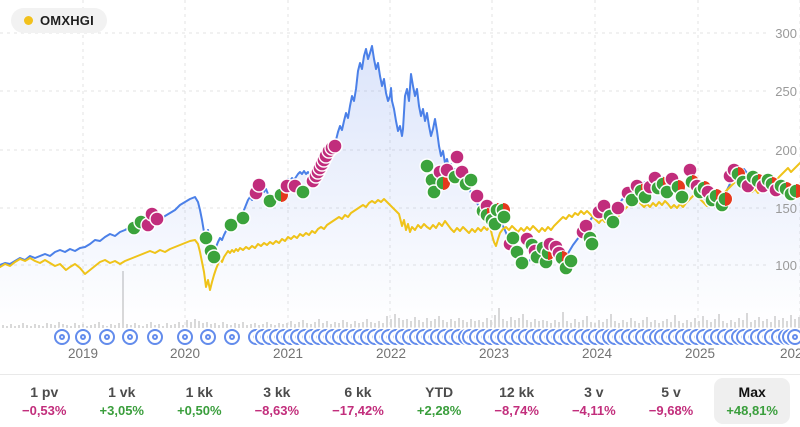  I want to click on range-button-1-pv: 1 pv −0,53%, so click(44, 401).